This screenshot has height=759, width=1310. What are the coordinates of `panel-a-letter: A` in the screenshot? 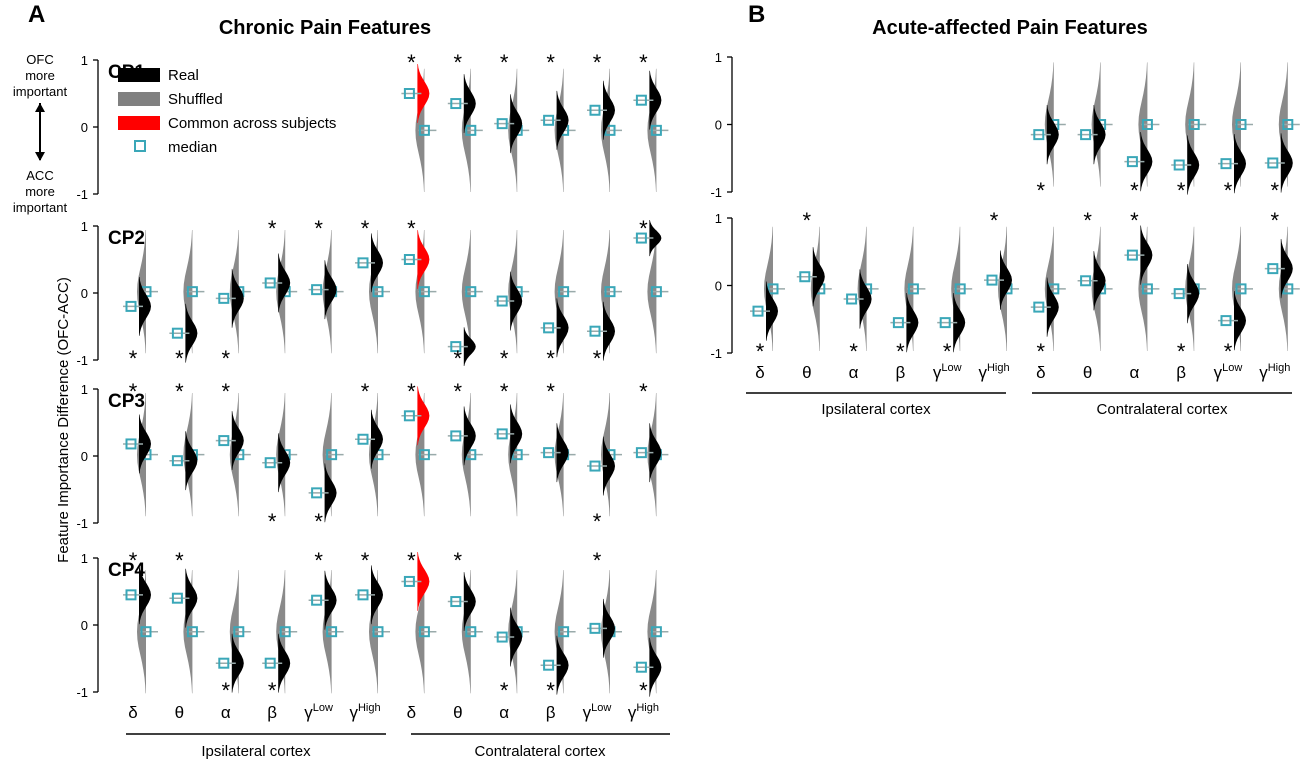 It's located at (36, 14).